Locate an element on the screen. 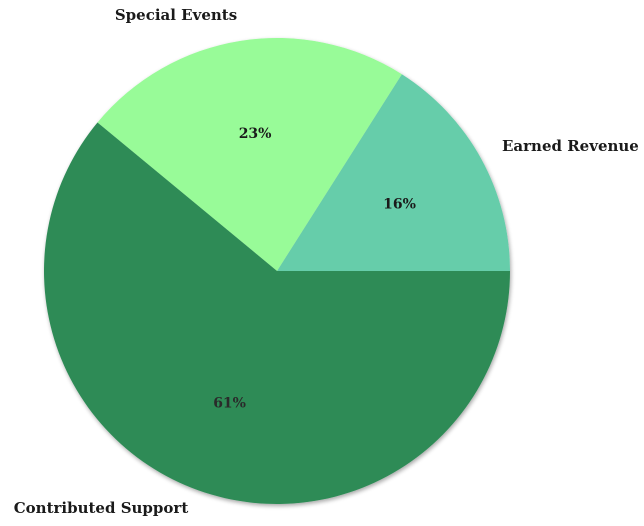  pie-category-label-special-events: Special Events is located at coordinates (176, 15).